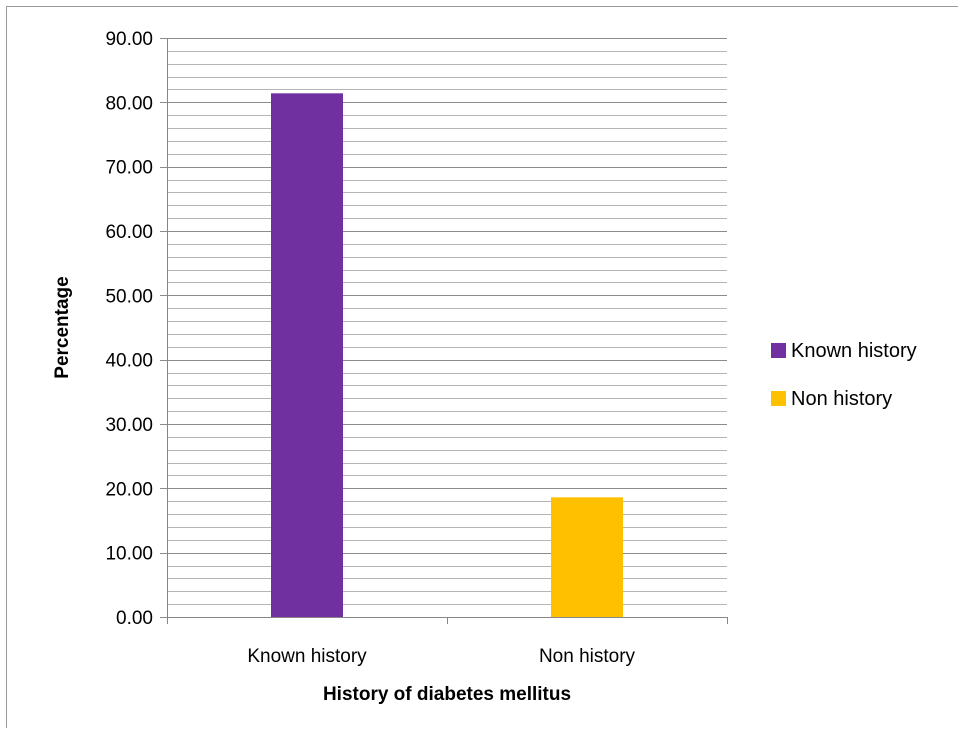  Describe the element at coordinates (587, 557) in the screenshot. I see `bar-non-history` at that location.